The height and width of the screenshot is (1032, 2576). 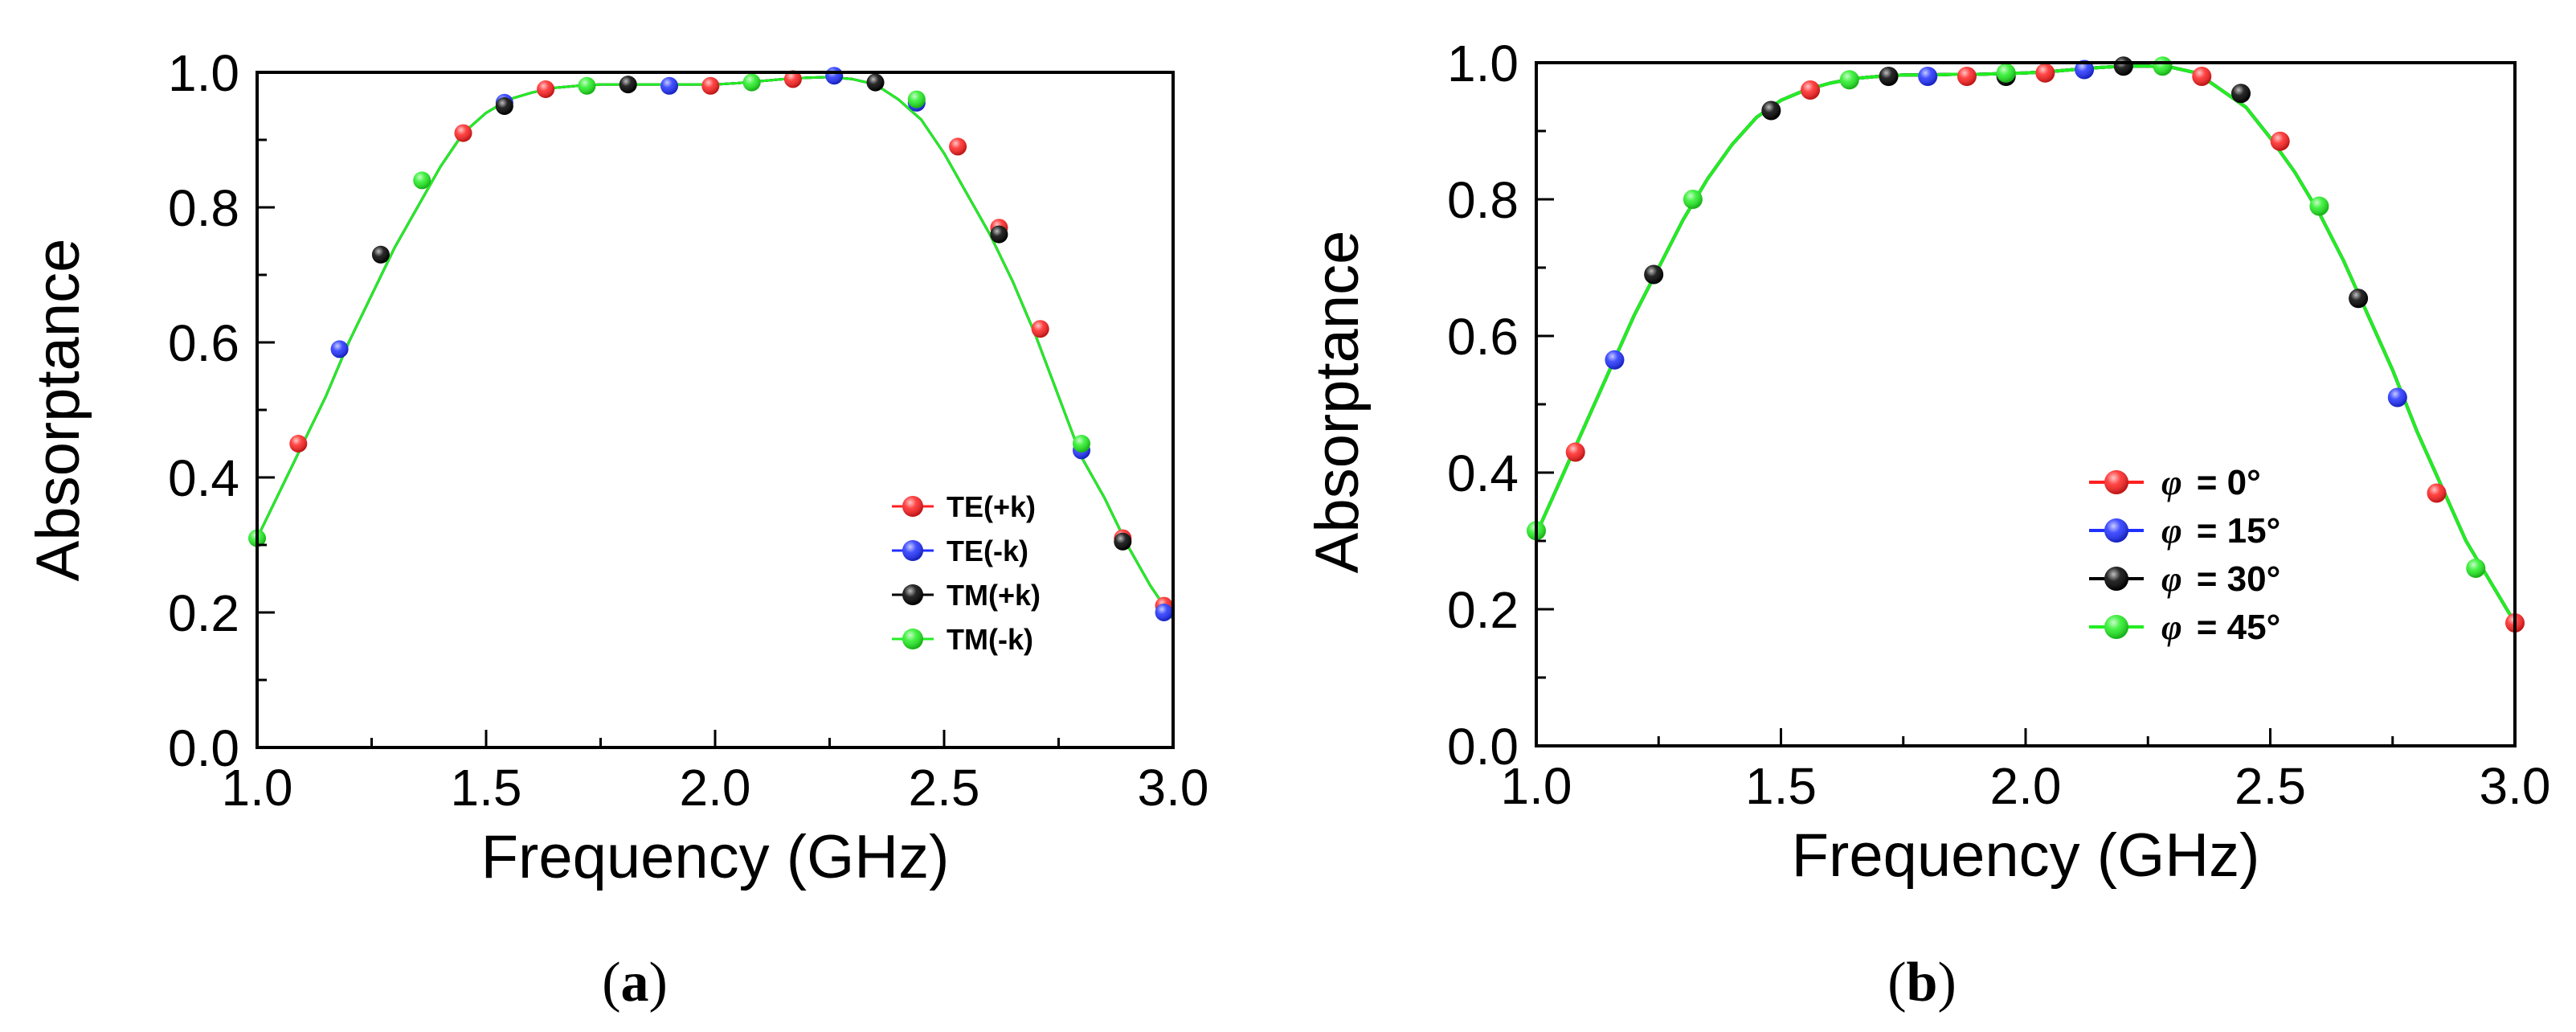 What do you see at coordinates (716, 857) in the screenshot?
I see `x-axis-title-a: Frequency (GHz)` at bounding box center [716, 857].